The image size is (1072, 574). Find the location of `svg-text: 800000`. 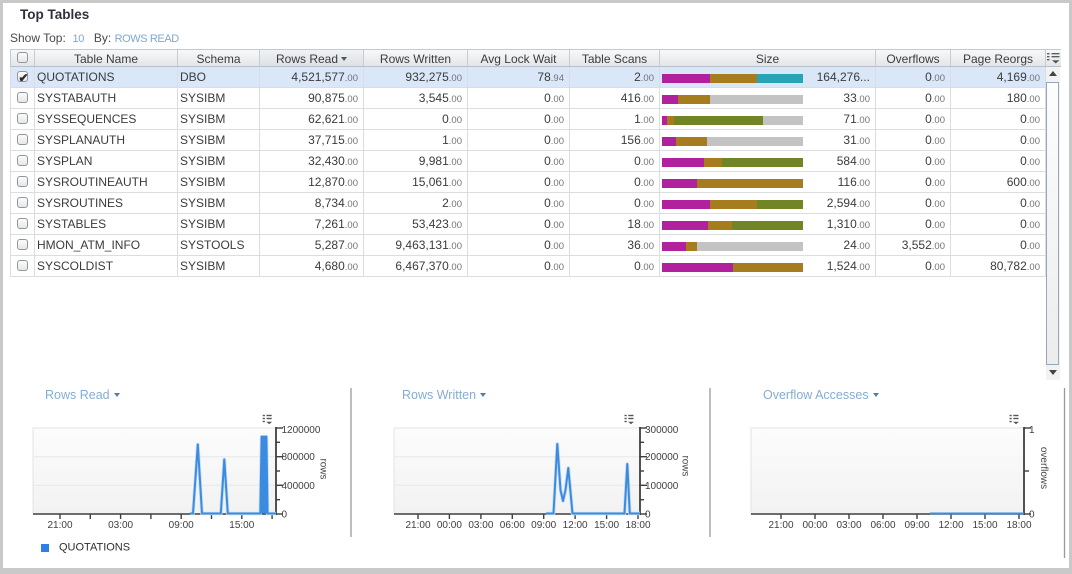

svg-text: 800000 is located at coordinates (299, 457).